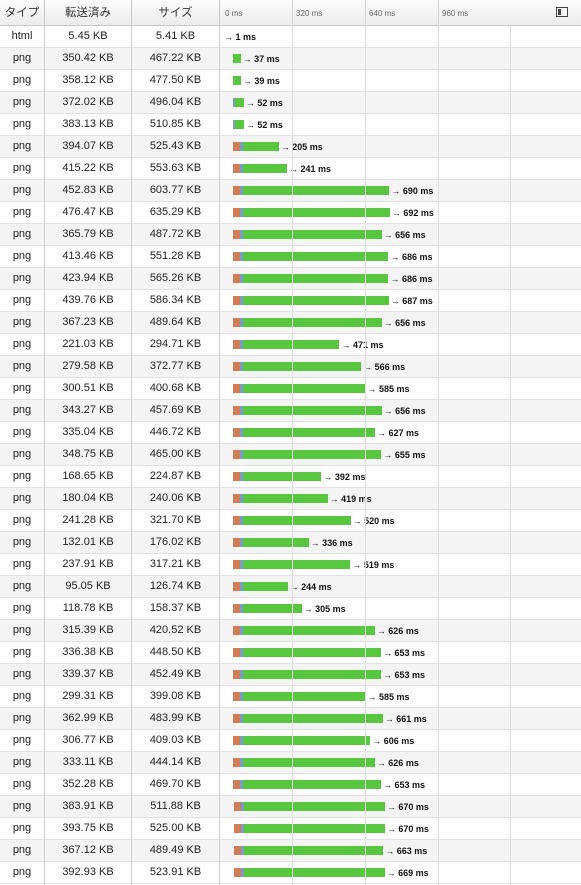  I want to click on table-row: png 383.91 KB 511.88 KB → 670 ms, so click(290, 807).